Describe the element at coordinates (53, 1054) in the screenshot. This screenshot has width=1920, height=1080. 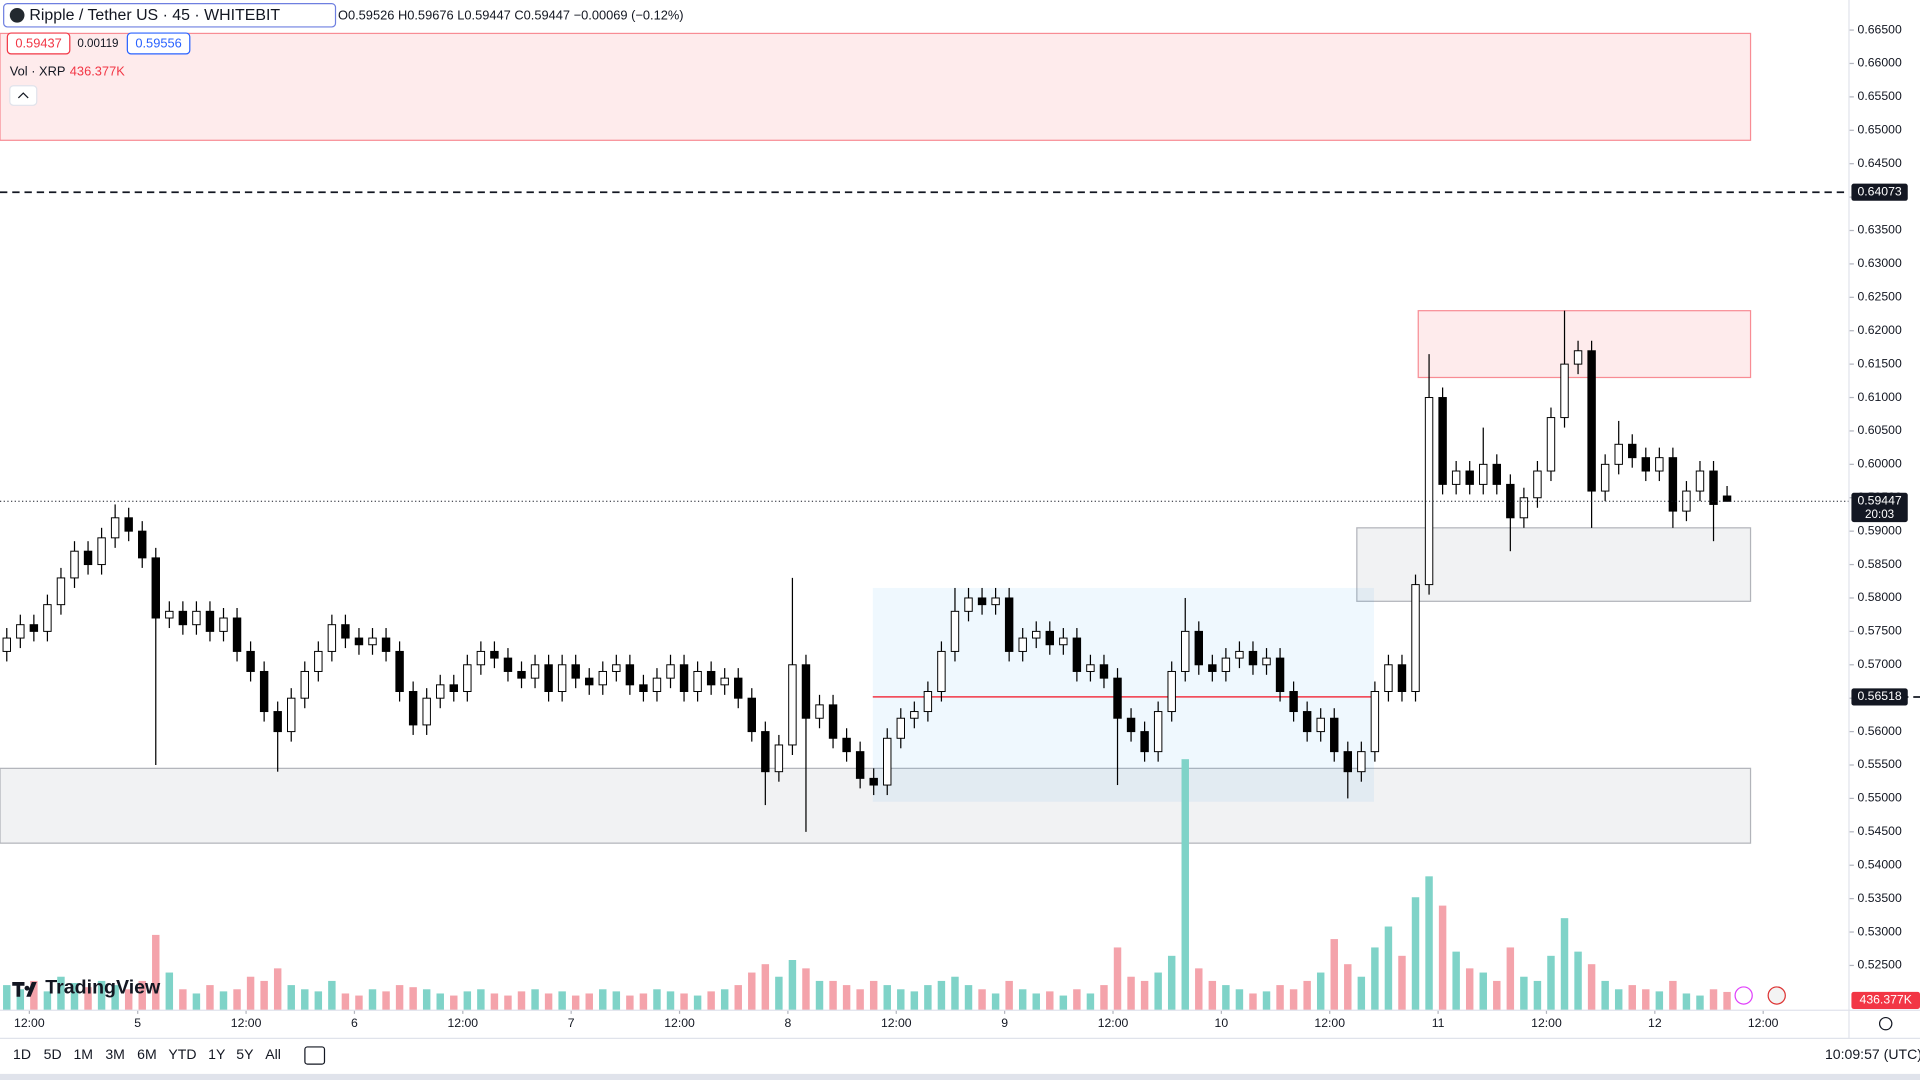
I see `range-button: 5D` at that location.